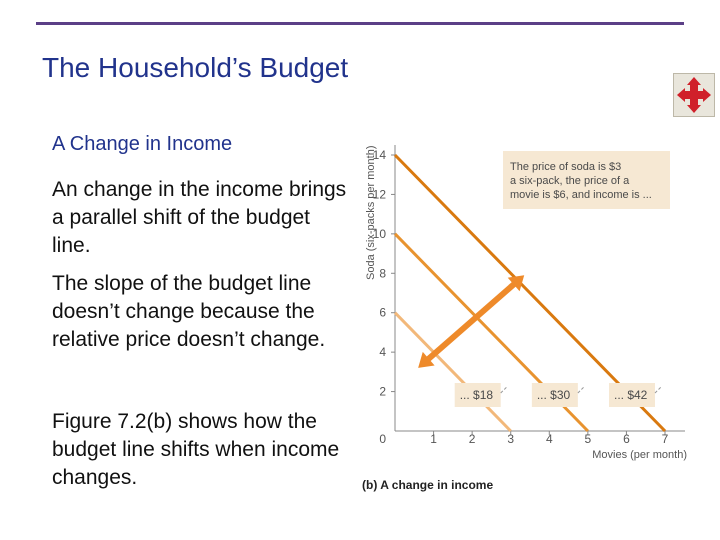  What do you see at coordinates (382, 392) in the screenshot?
I see `y-tick-label: 2` at bounding box center [382, 392].